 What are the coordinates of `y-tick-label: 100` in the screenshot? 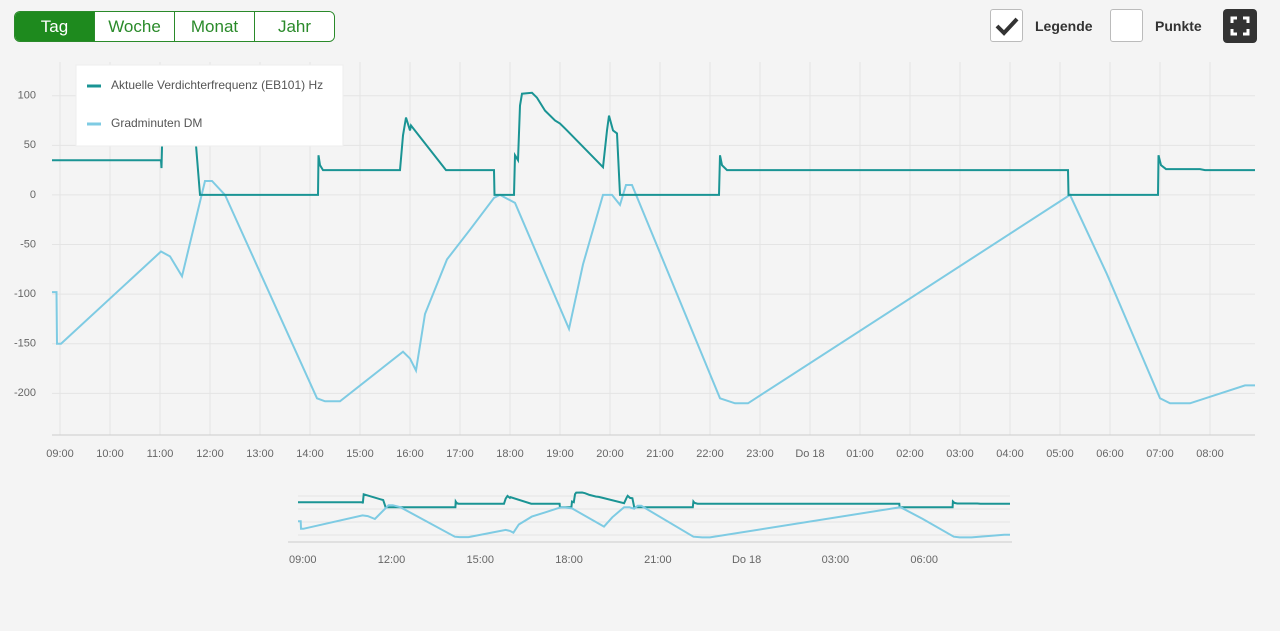 It's located at (27, 96).